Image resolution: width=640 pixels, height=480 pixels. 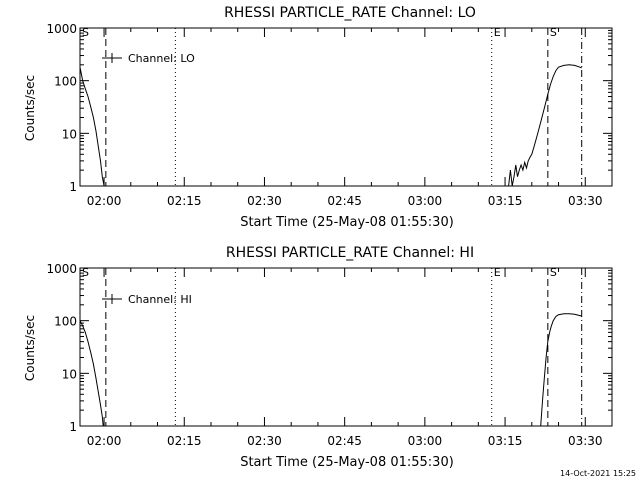 I want to click on footer-timestamp: 14-Oct-2021 15:25, so click(x=598, y=473).